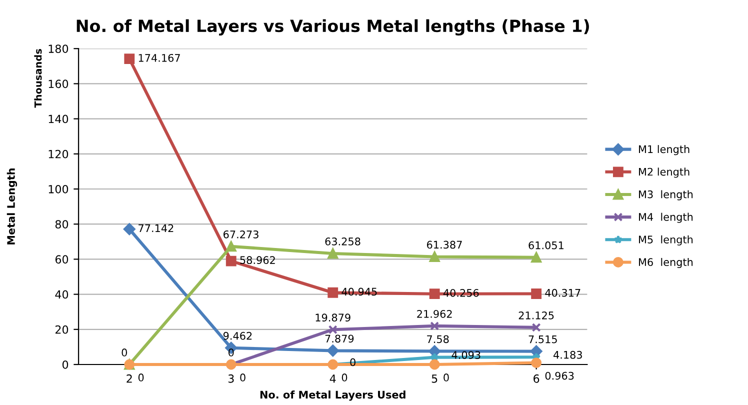  Describe the element at coordinates (58, 154) in the screenshot. I see `y-tick-label: 120` at that location.